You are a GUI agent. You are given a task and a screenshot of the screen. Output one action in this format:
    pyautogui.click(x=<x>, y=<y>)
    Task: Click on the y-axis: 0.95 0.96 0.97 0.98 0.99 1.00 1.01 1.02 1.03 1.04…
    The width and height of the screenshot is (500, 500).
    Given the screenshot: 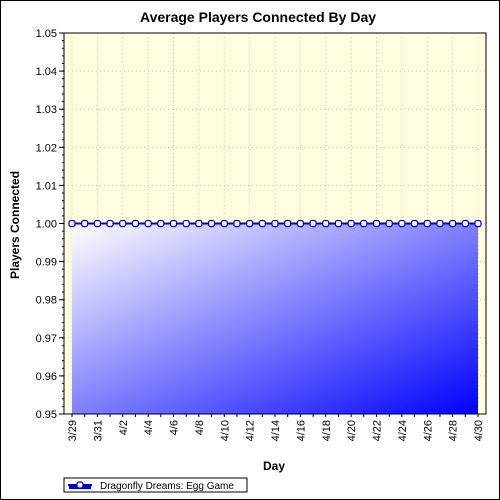 What is the action you would take?
    pyautogui.click(x=50, y=224)
    